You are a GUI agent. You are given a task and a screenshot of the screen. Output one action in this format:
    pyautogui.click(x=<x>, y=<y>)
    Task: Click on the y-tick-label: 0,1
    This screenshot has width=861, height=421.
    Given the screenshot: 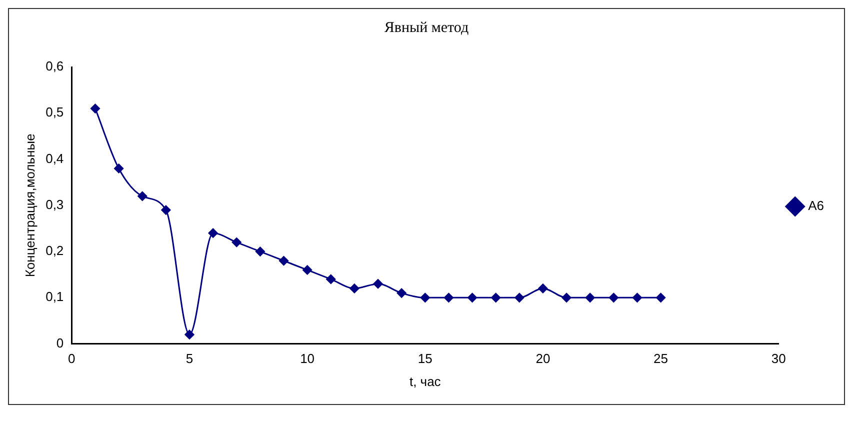 What is the action you would take?
    pyautogui.click(x=55, y=296)
    